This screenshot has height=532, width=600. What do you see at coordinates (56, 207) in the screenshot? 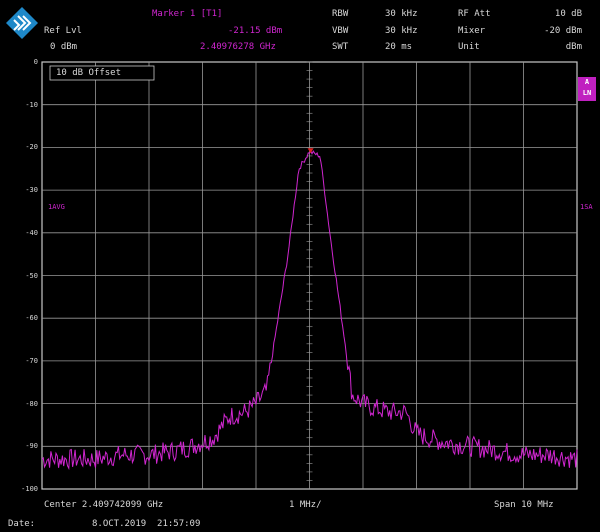
I see `left-level-label: 1AVG` at bounding box center [56, 207].